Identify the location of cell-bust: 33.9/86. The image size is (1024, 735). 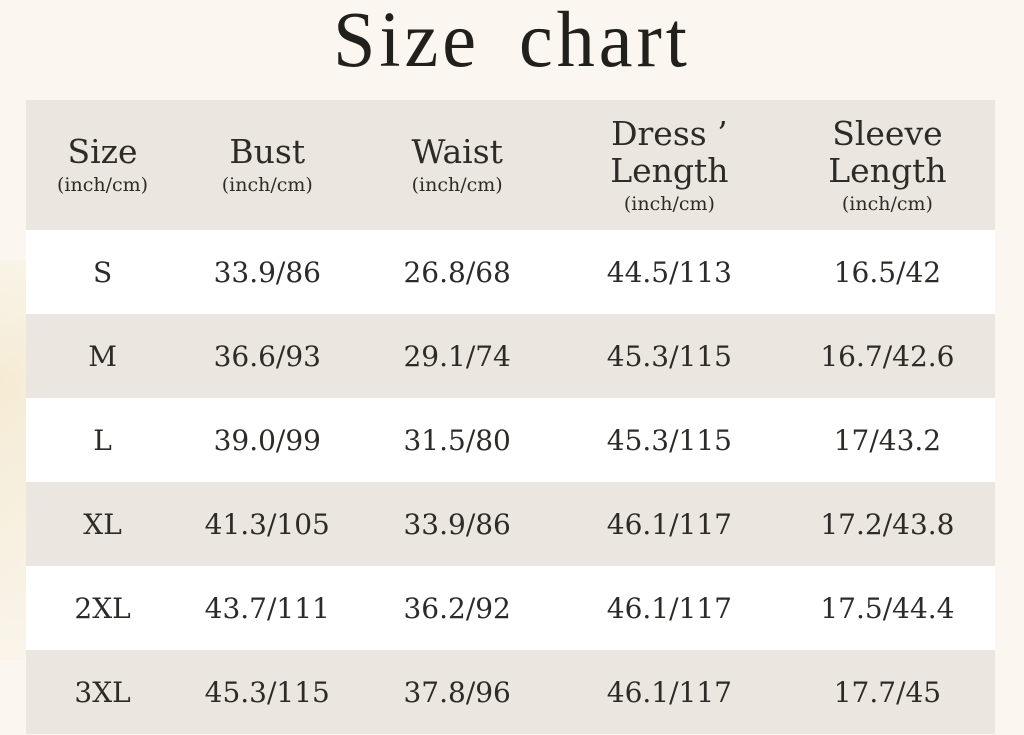
(267, 272).